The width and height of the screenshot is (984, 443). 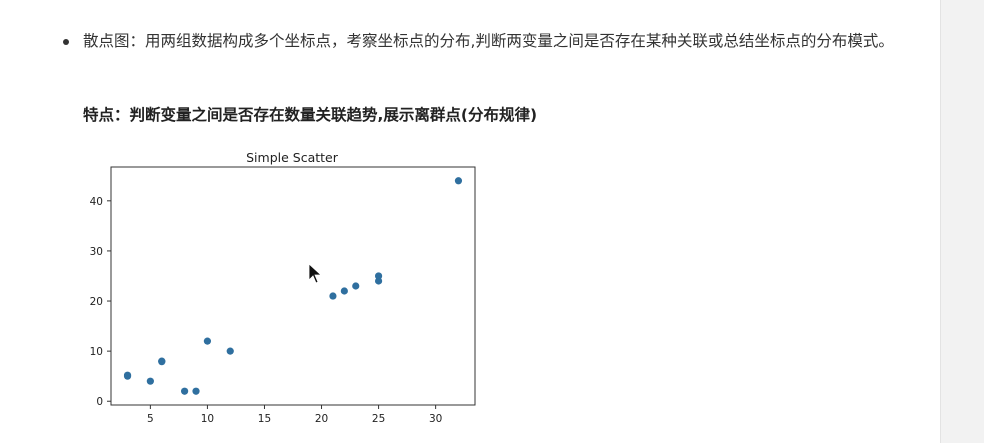 I want to click on x-tick-label: 15, so click(x=264, y=419).